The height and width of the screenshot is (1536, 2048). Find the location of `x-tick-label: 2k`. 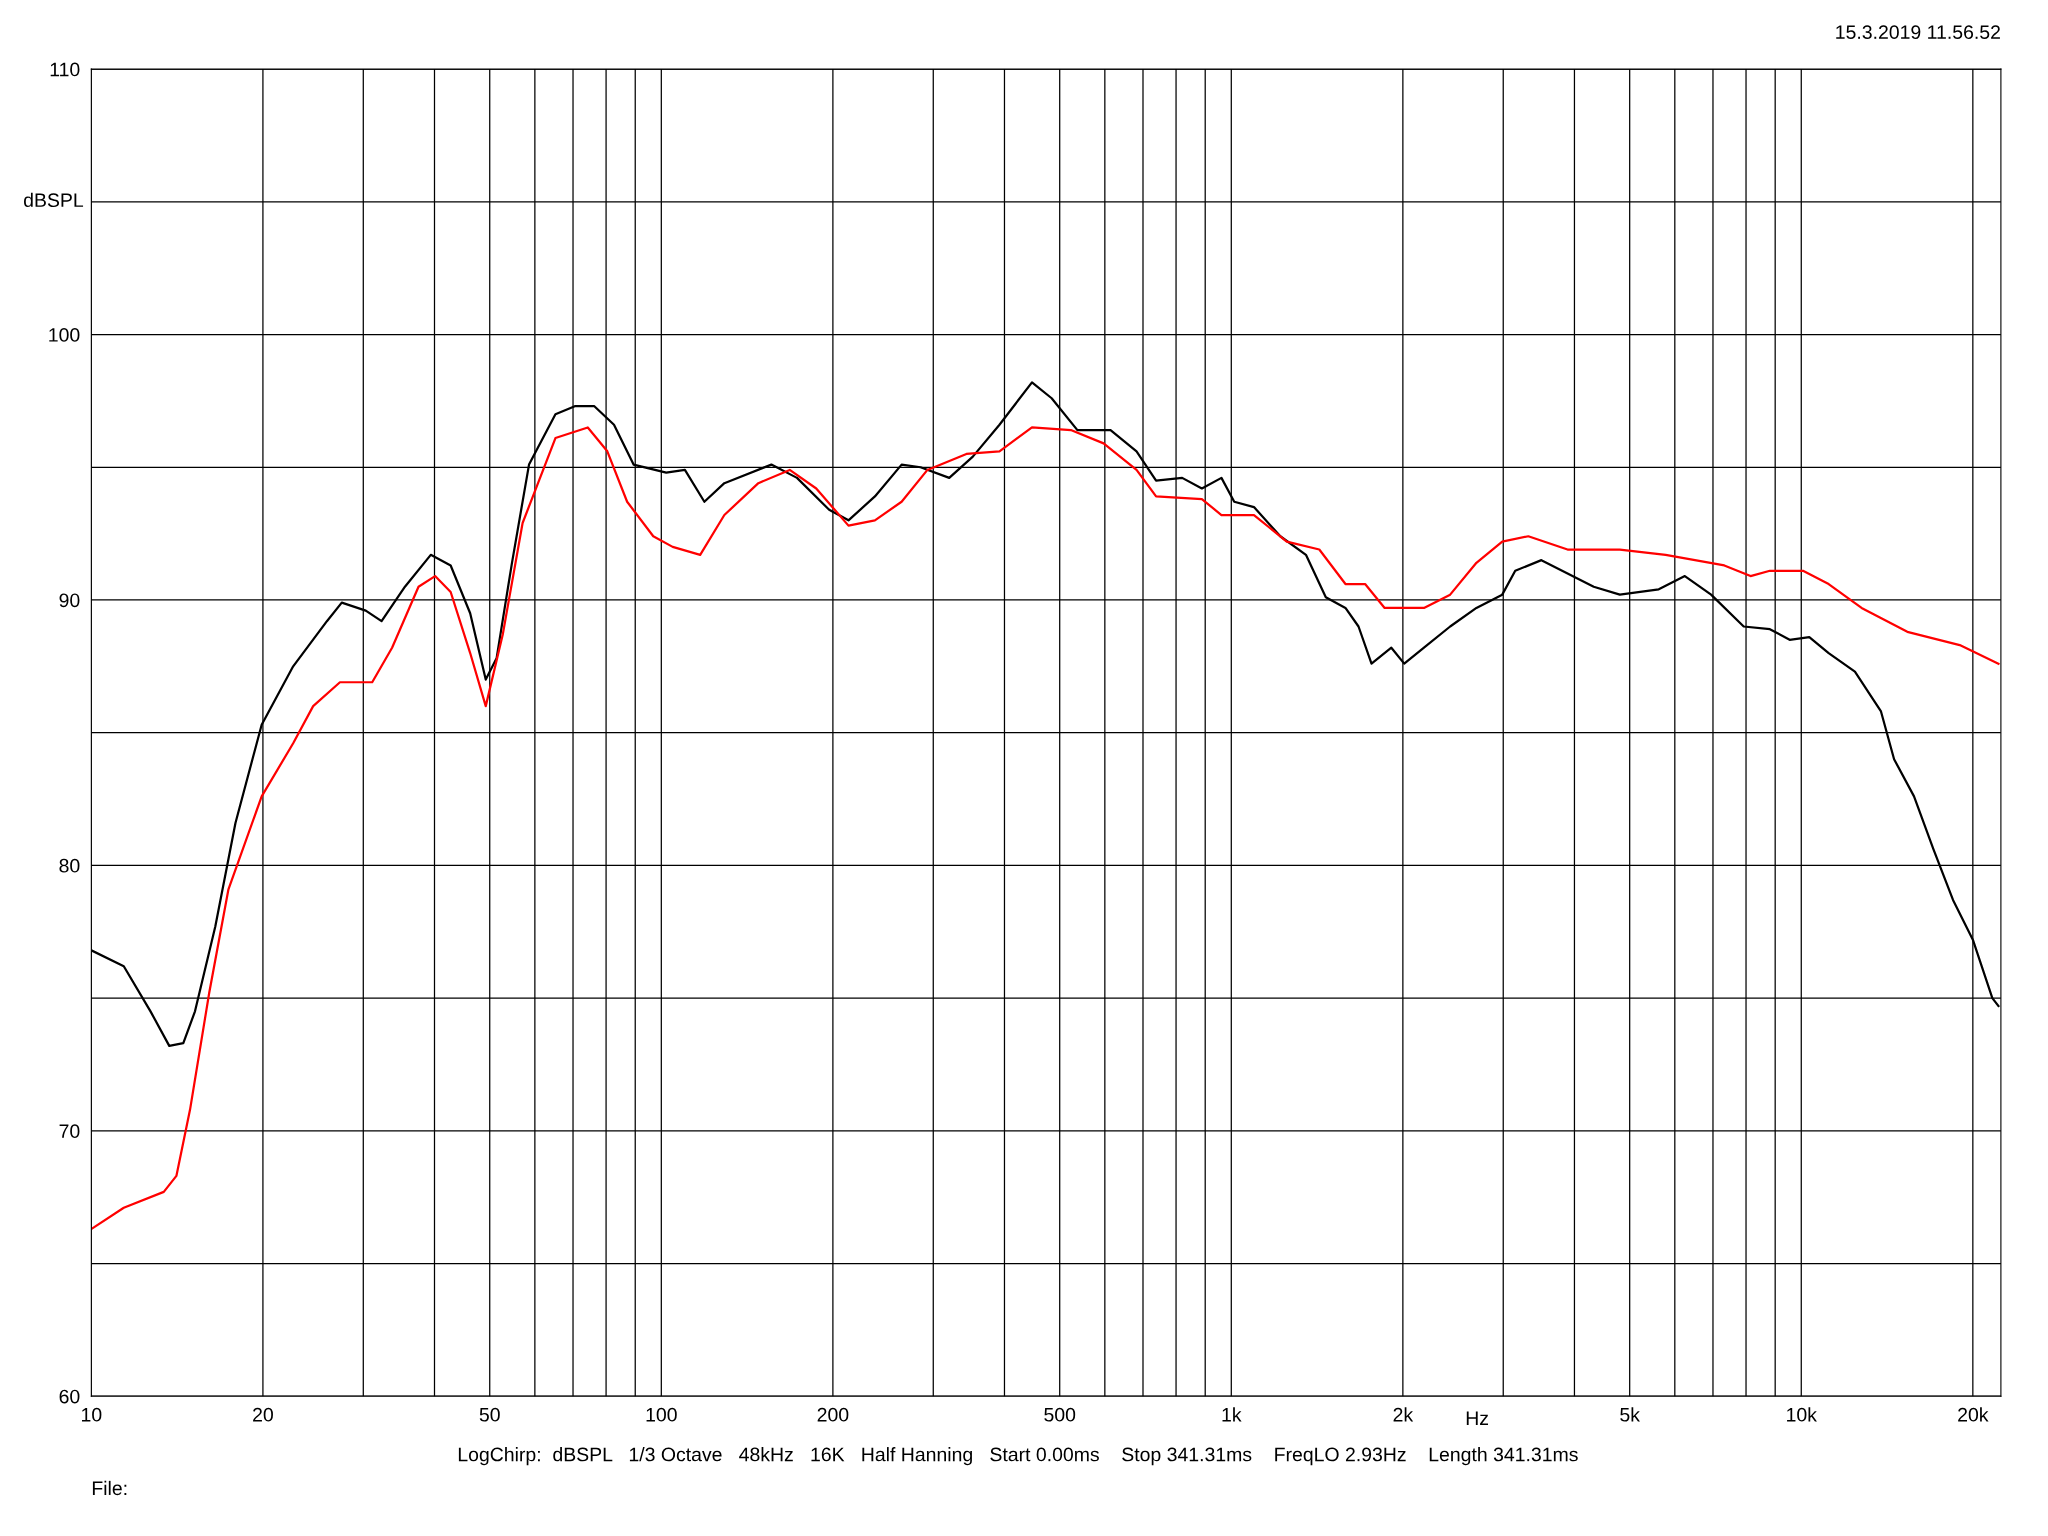

x-tick-label: 2k is located at coordinates (1403, 1414).